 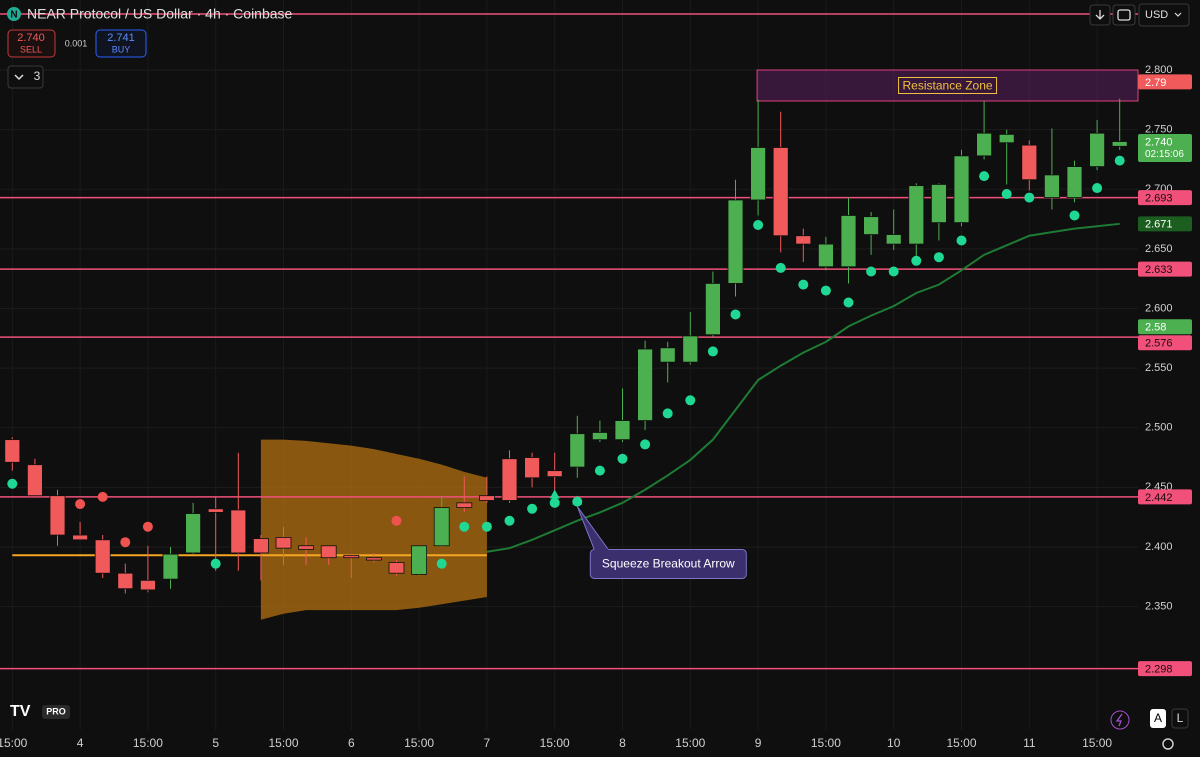 What do you see at coordinates (1159, 270) in the screenshot?
I see `level-tag-label: 2.633` at bounding box center [1159, 270].